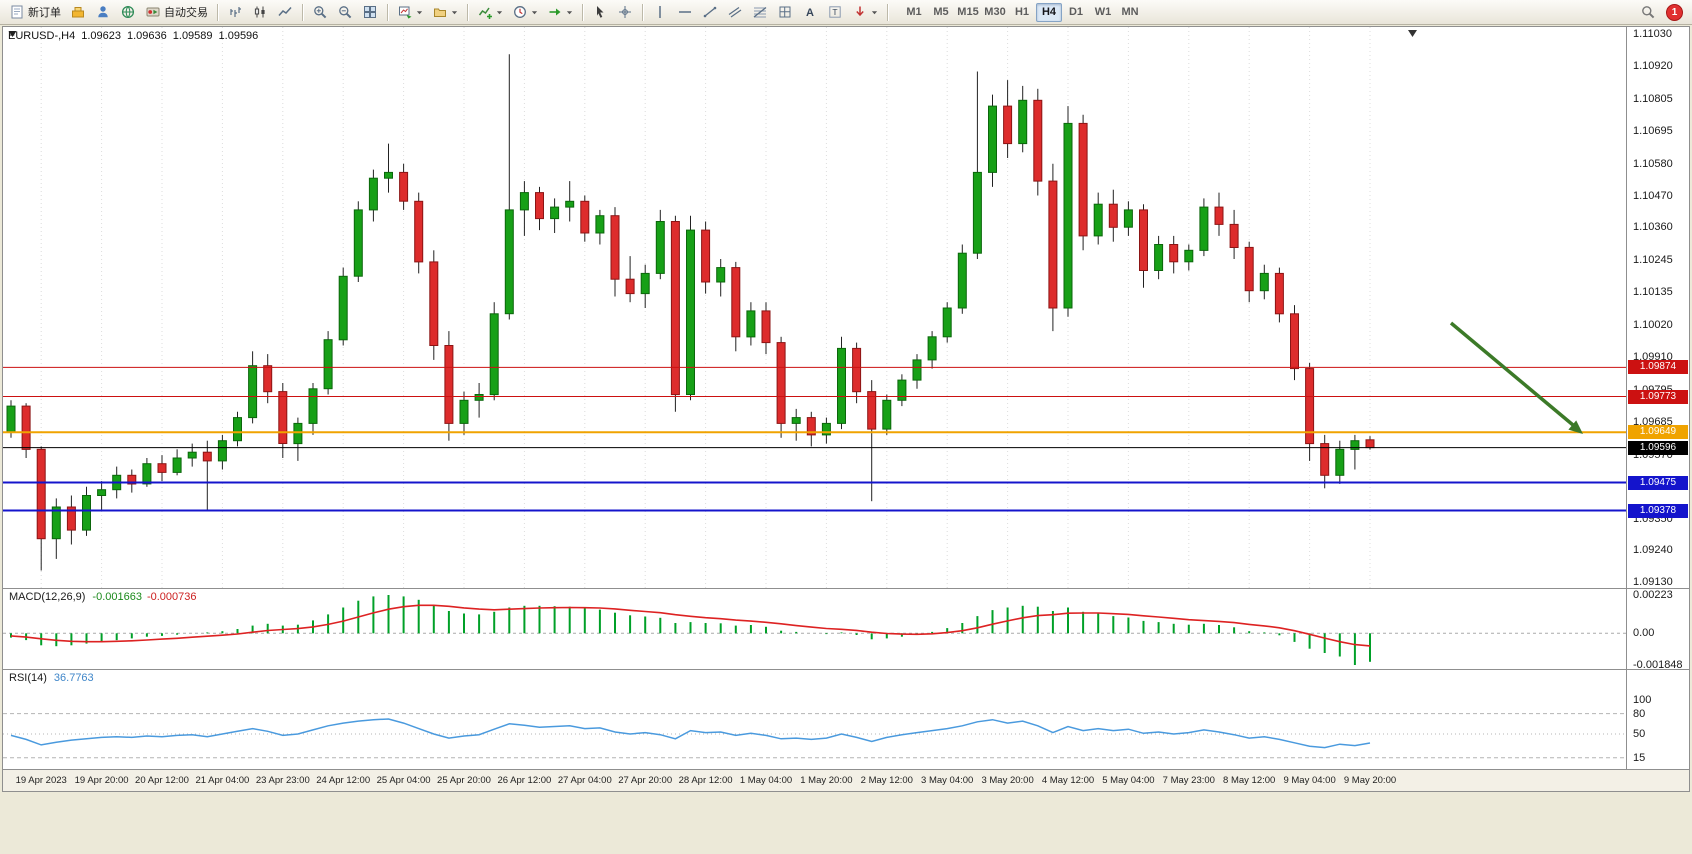 This screenshot has height=854, width=1692. I want to click on zoom-out-button, so click(345, 12).